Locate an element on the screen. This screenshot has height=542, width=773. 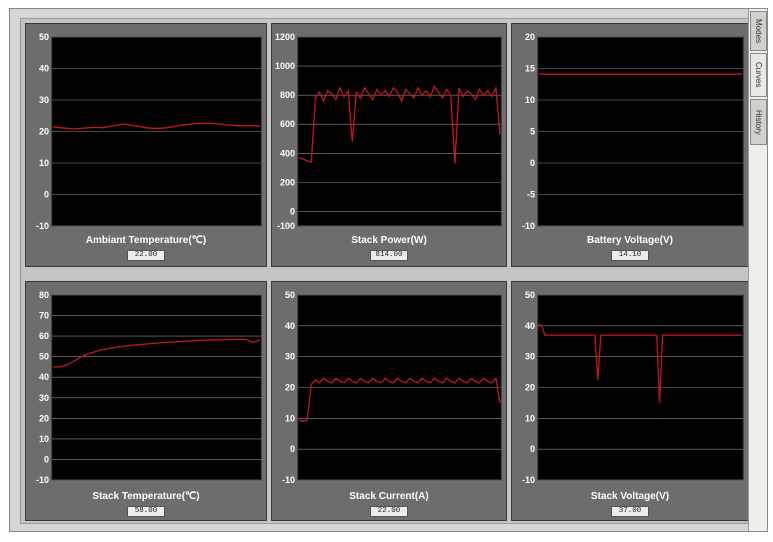
chart-panel-stack-voltage: -10 0 10 20 30 40 50 Stack Voltage(V) 37.00 is located at coordinates (630, 401).